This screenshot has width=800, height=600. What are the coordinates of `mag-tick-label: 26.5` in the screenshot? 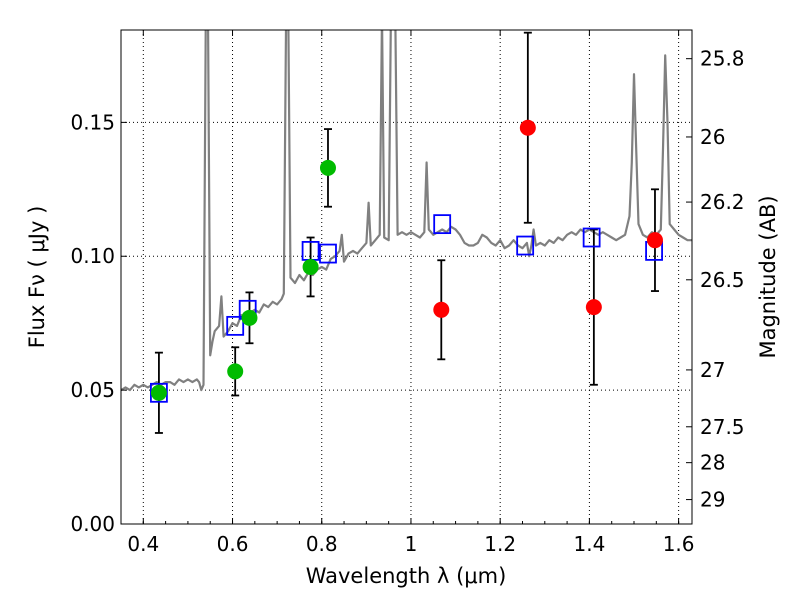 It's located at (722, 280).